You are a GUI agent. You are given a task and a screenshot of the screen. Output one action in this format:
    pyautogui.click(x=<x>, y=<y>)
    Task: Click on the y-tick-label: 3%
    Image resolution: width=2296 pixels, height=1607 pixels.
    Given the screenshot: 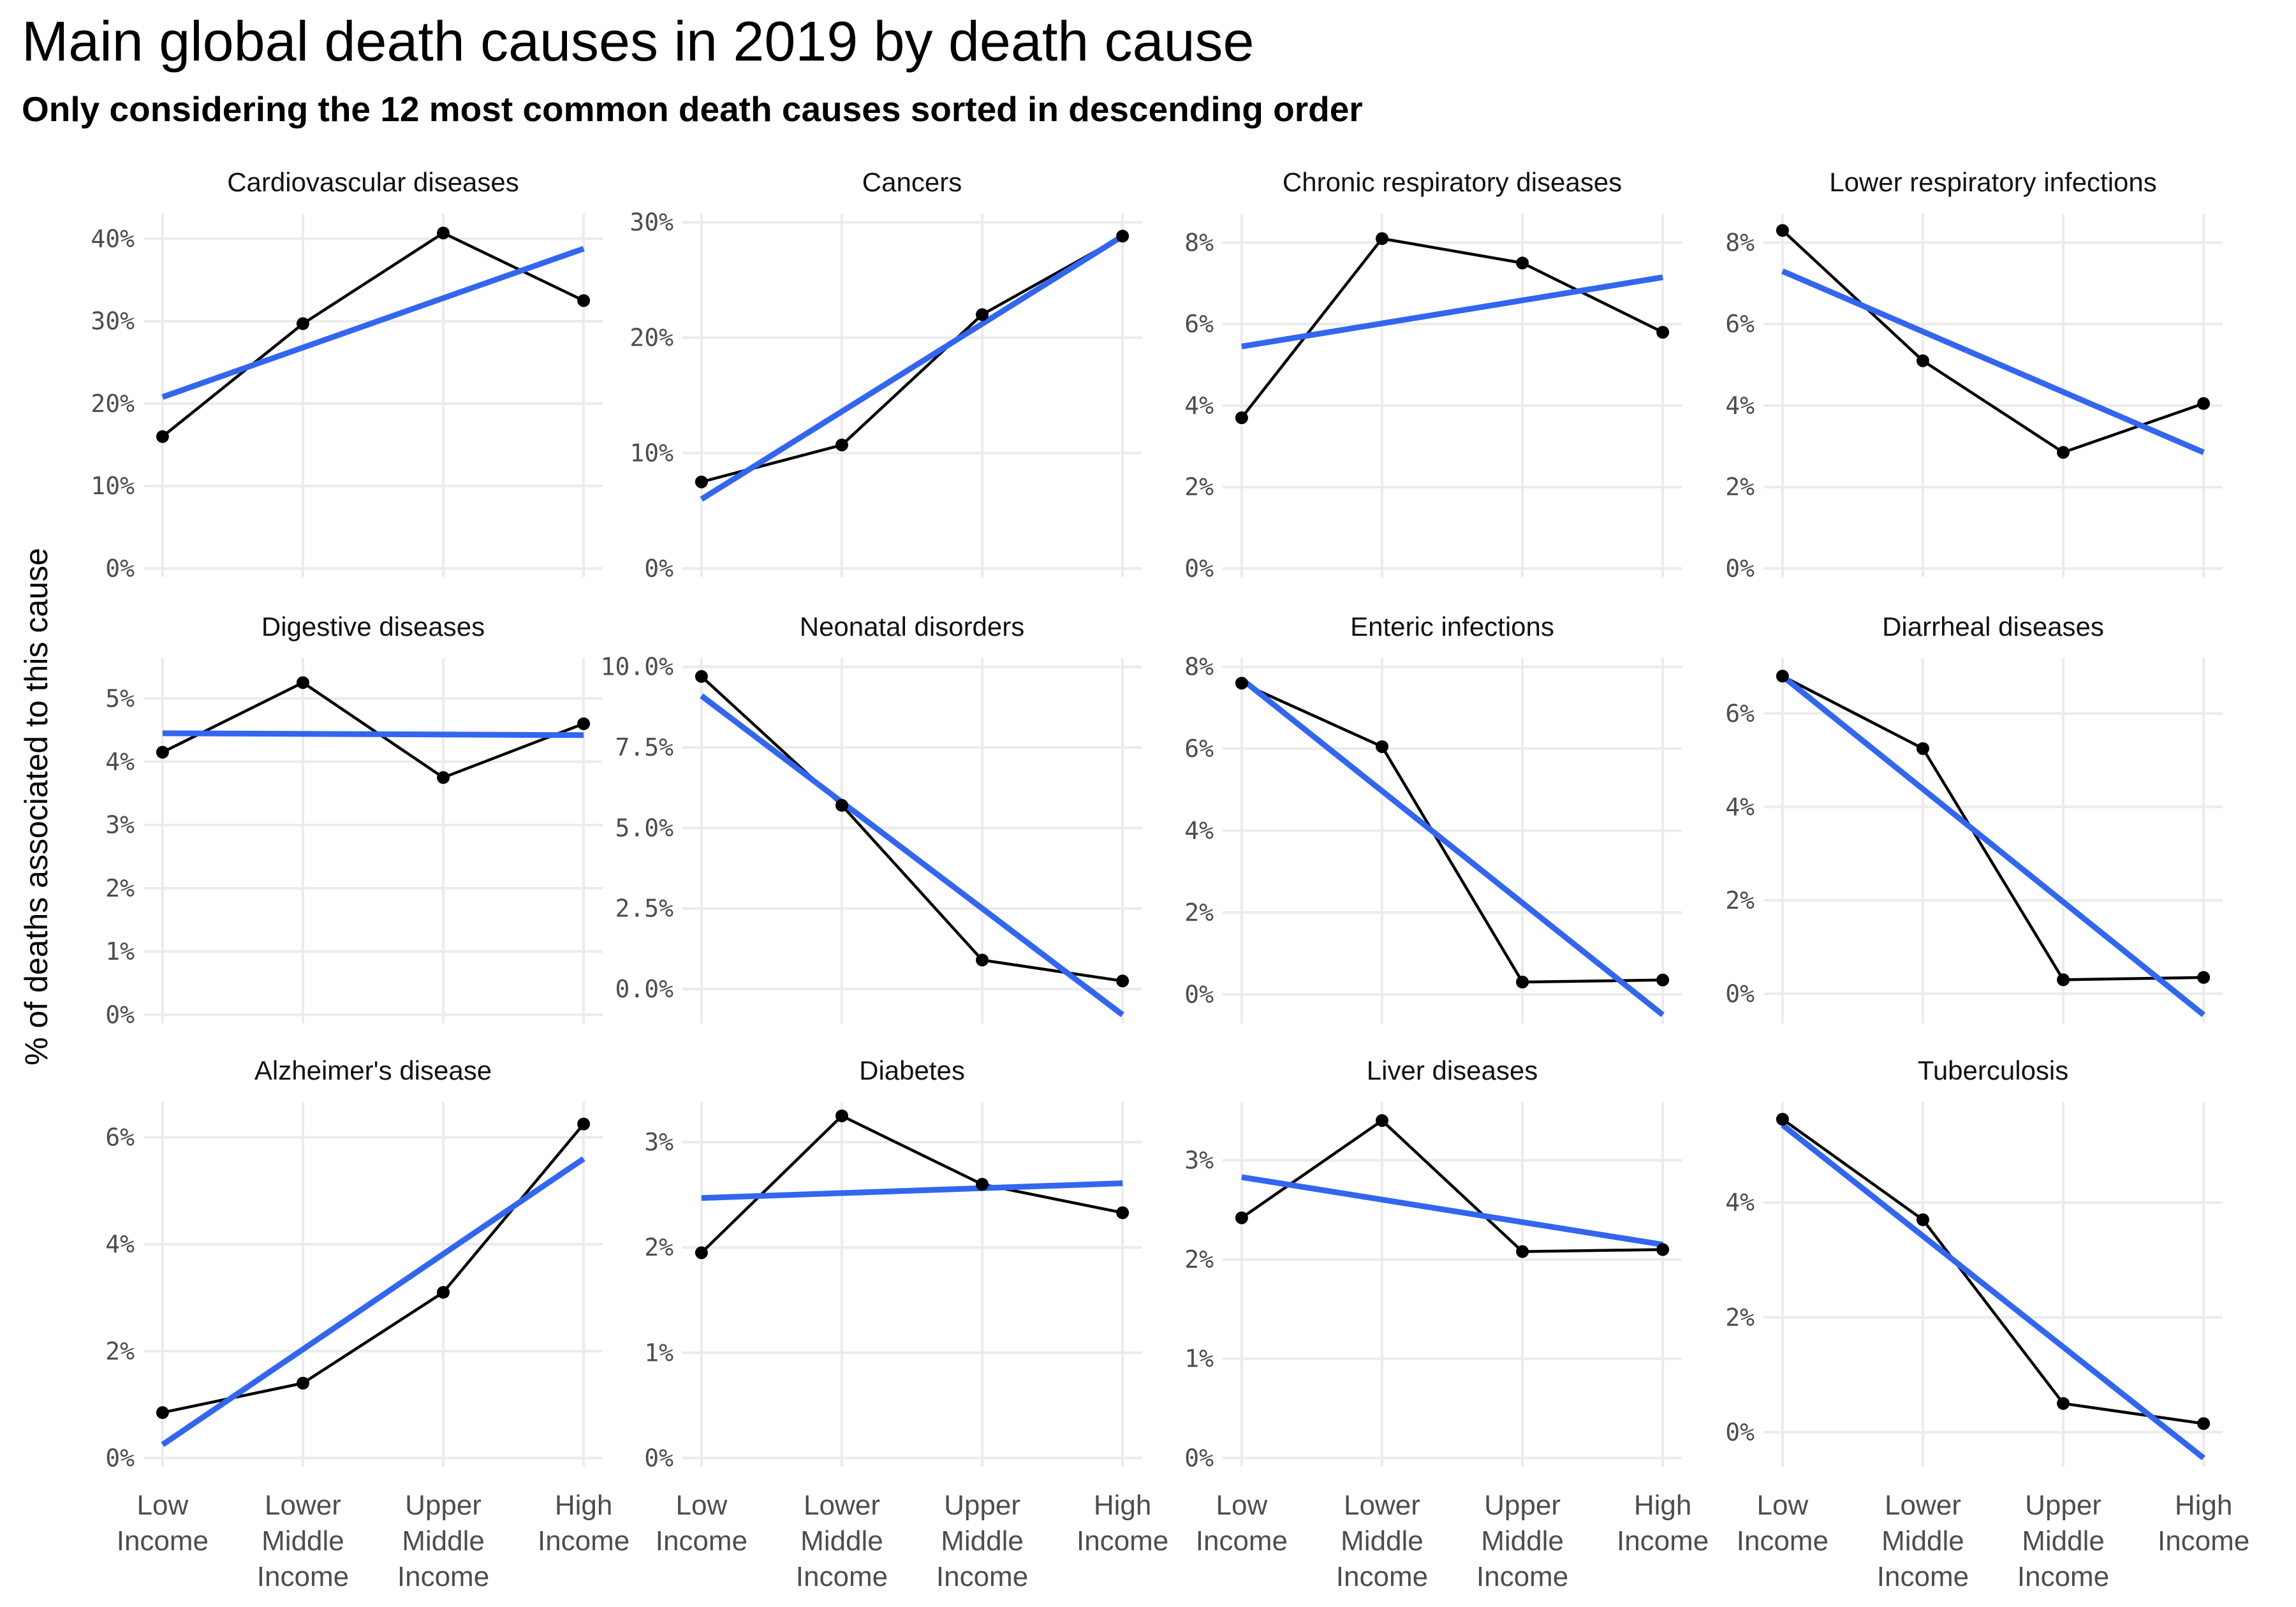 What is the action you would take?
    pyautogui.click(x=1199, y=1160)
    